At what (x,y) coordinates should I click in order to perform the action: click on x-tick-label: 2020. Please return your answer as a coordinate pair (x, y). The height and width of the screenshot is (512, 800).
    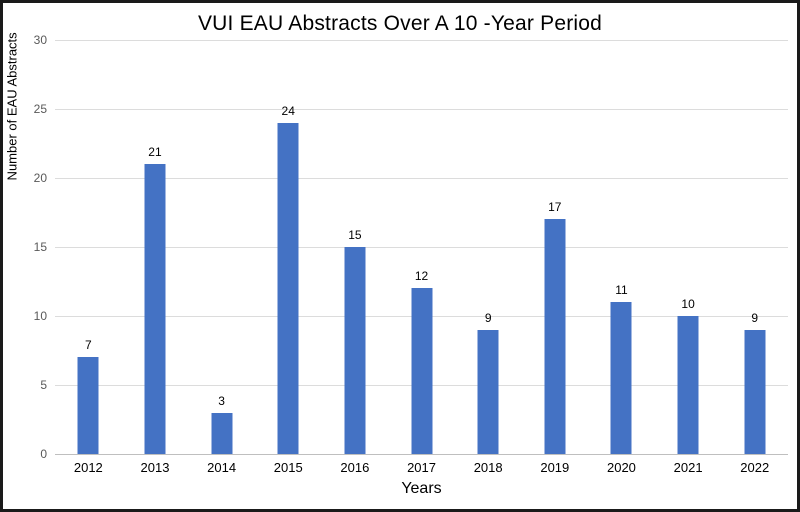
    Looking at the image, I should click on (621, 467).